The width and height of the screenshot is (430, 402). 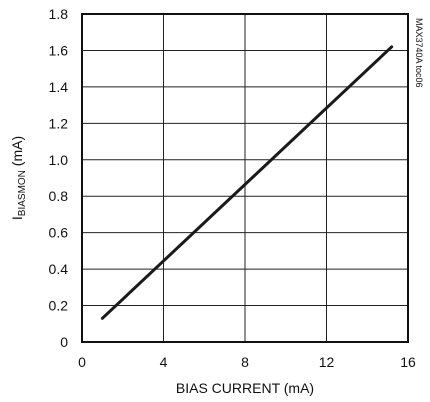 I want to click on y-tick-label-0: 0, so click(x=64, y=342).